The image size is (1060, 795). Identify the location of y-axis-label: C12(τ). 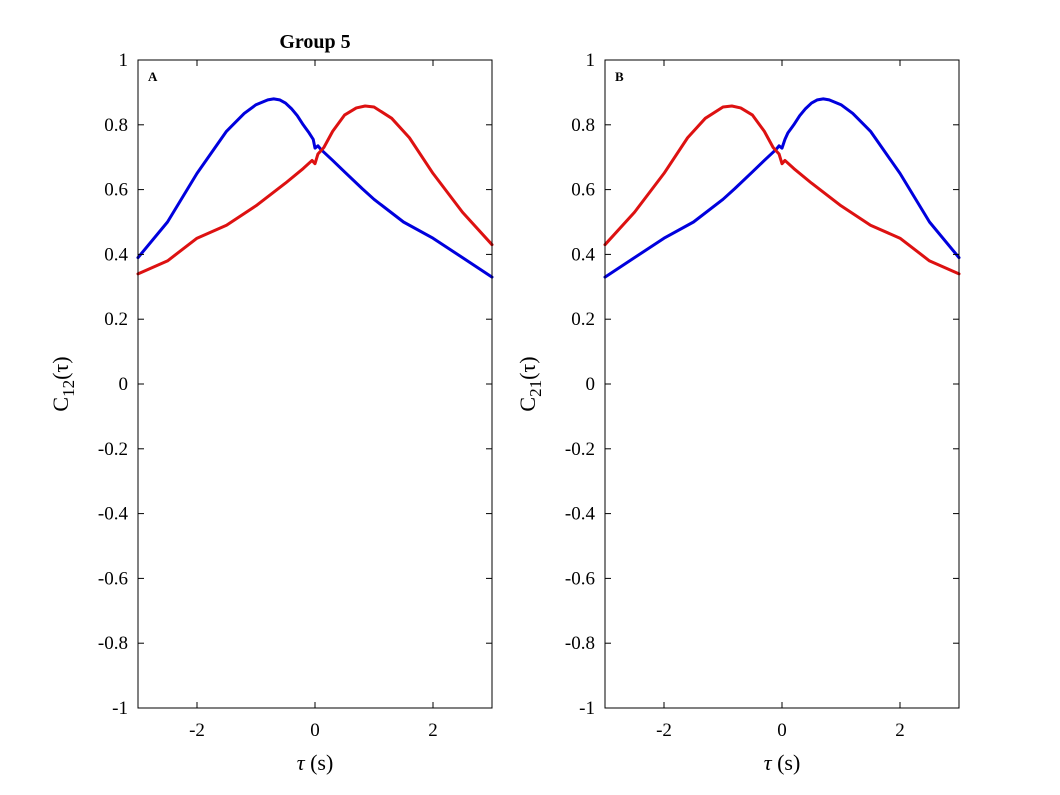
(63, 383).